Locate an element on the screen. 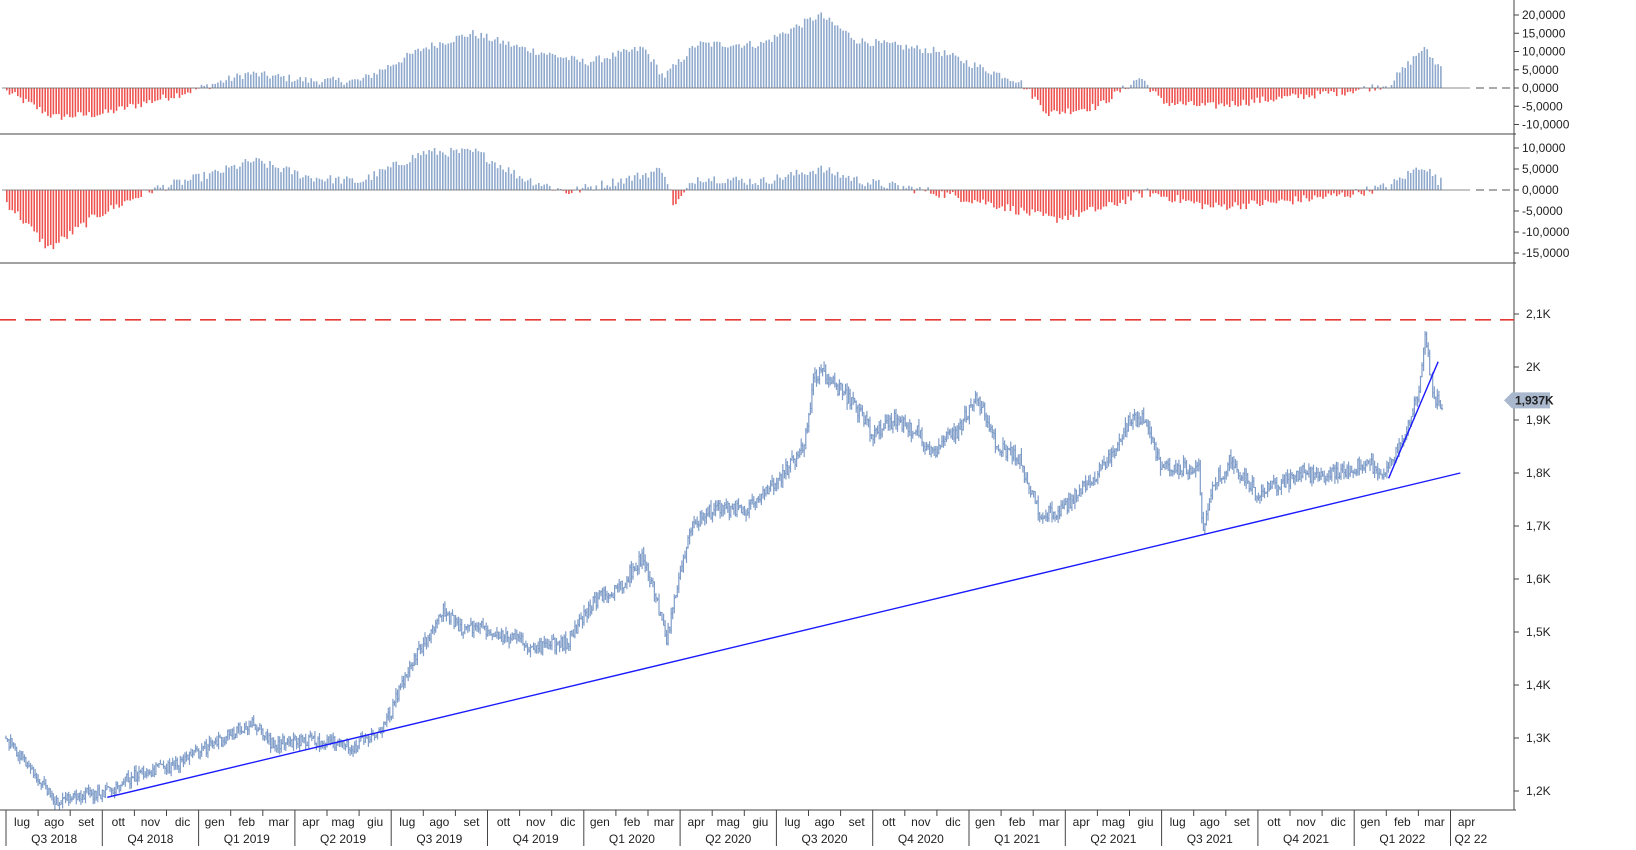 The height and width of the screenshot is (850, 1636). month-label: gen is located at coordinates (985, 822).